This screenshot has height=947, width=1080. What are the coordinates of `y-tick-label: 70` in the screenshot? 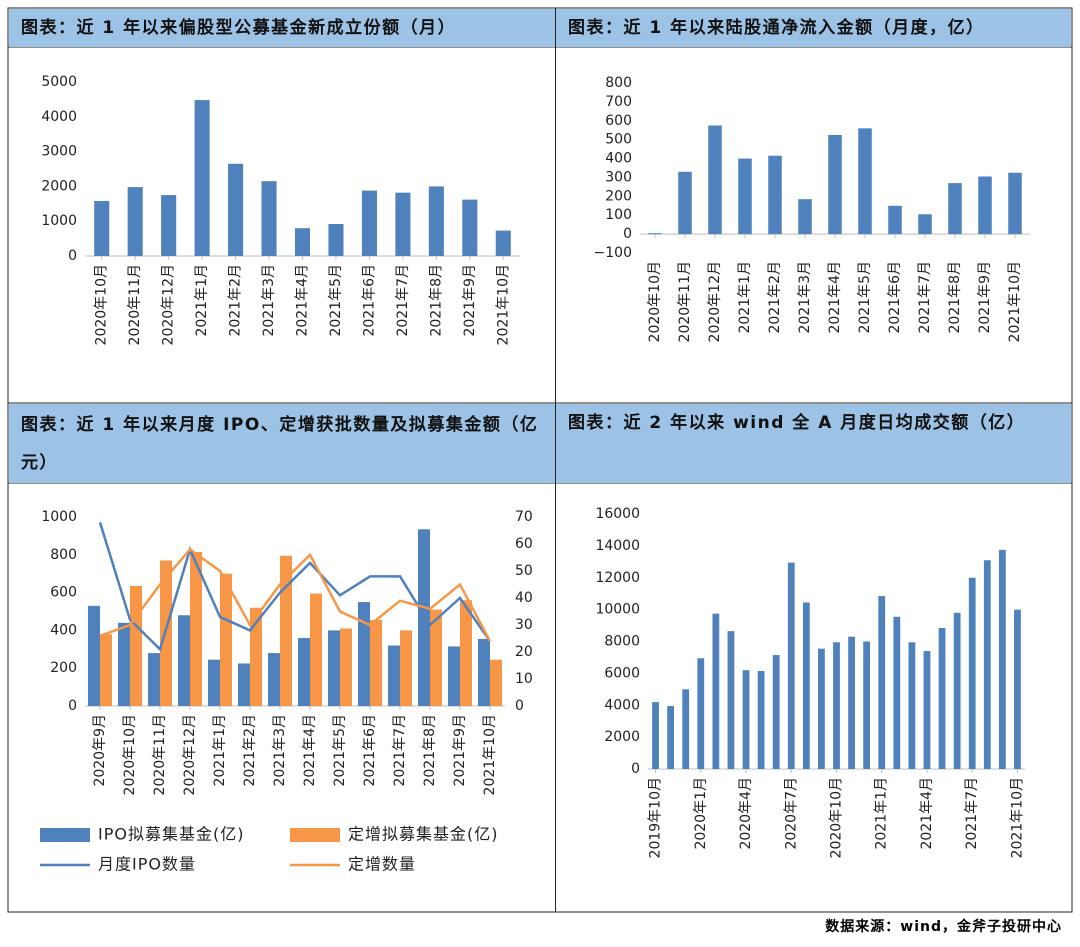 It's located at (524, 517).